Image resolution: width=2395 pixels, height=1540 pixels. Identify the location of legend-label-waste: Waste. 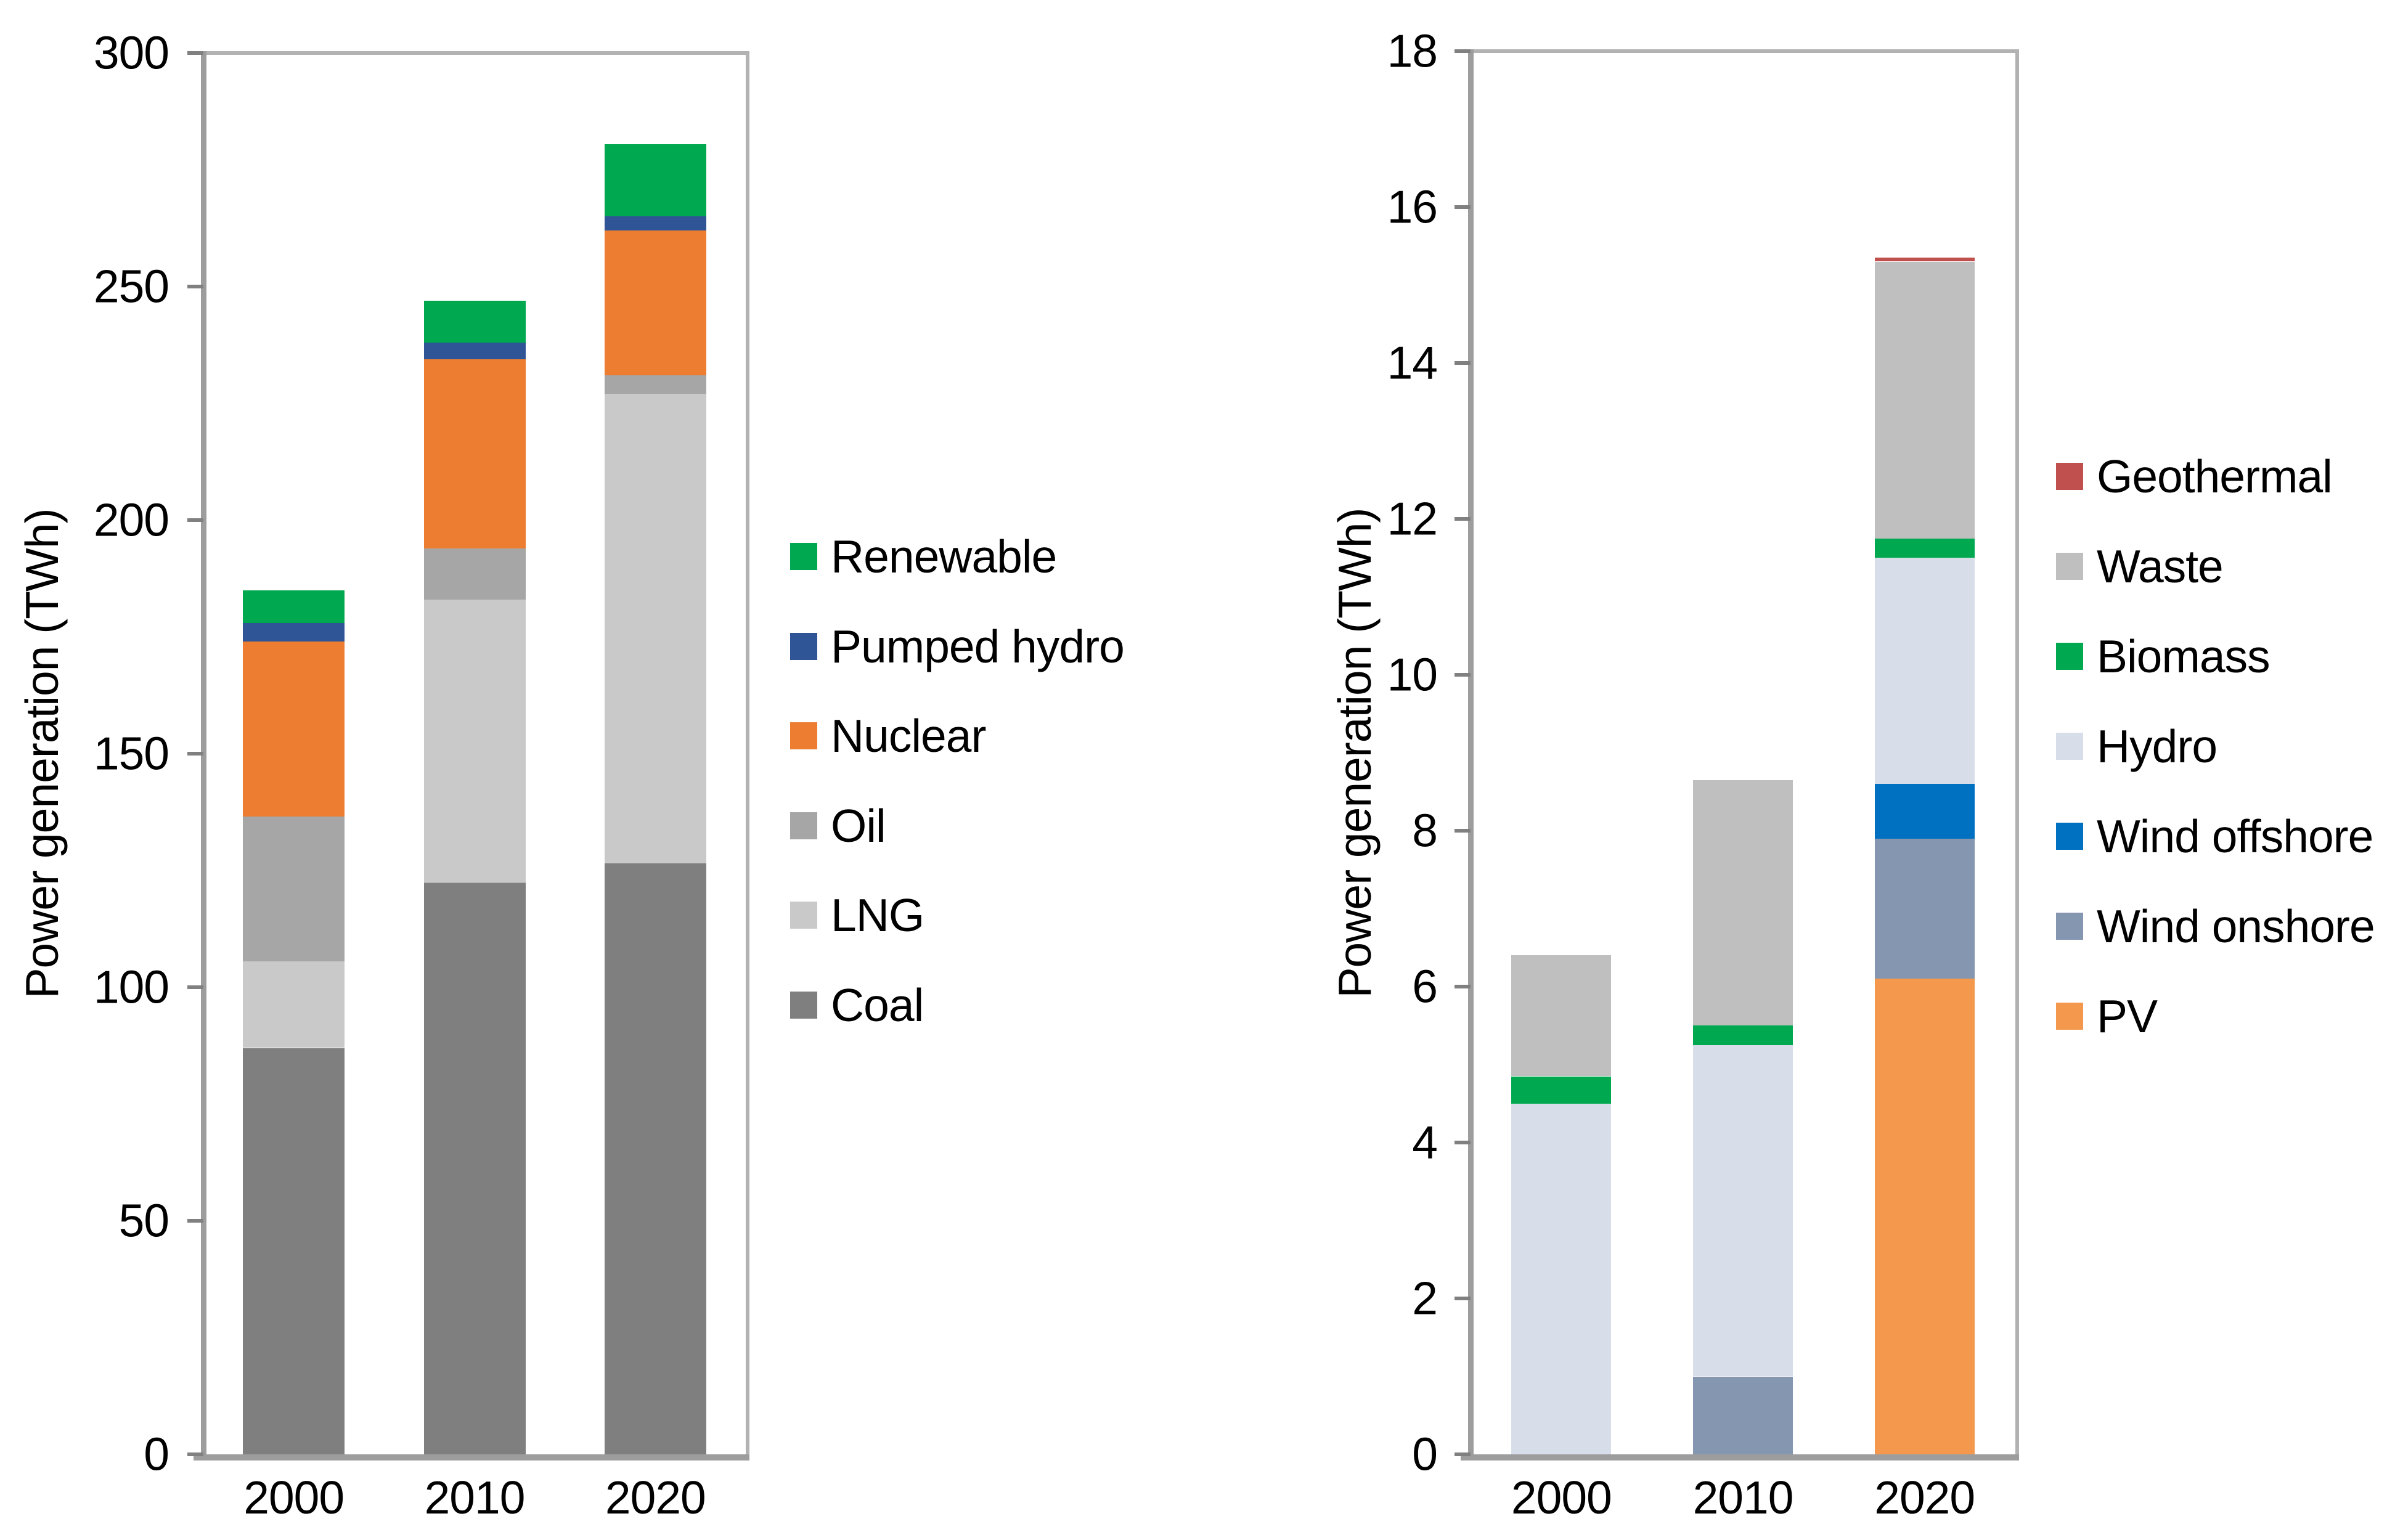
(2160, 566).